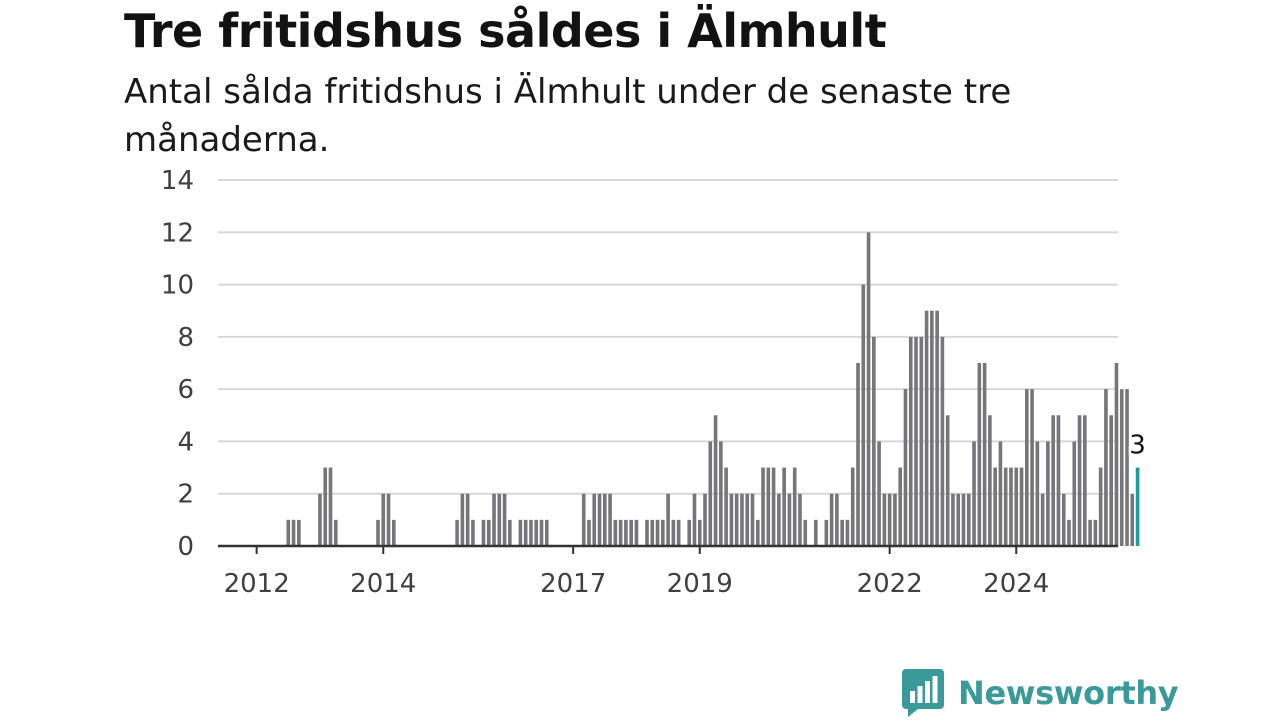 Image resolution: width=1280 pixels, height=720 pixels. I want to click on y-tick-label: 4, so click(185, 442).